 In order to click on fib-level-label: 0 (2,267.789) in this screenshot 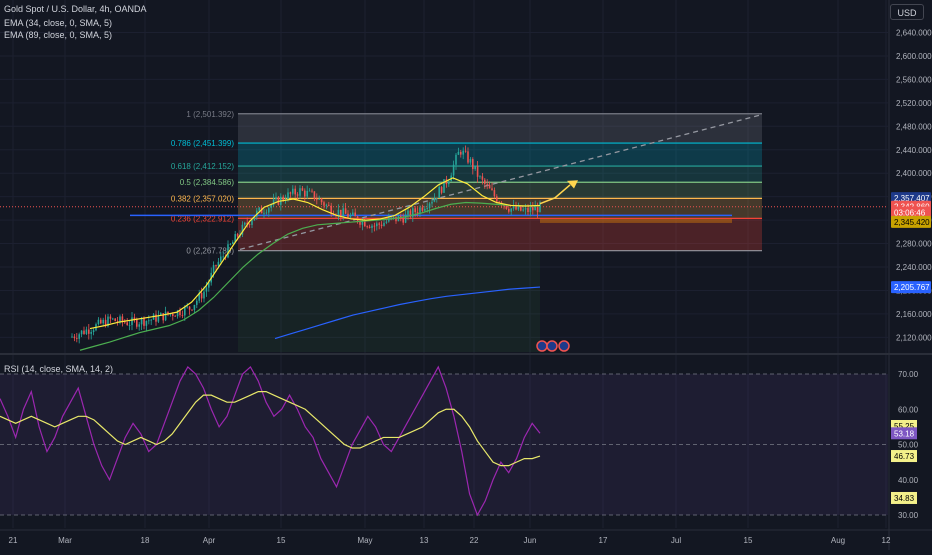, I will do `click(210, 251)`.